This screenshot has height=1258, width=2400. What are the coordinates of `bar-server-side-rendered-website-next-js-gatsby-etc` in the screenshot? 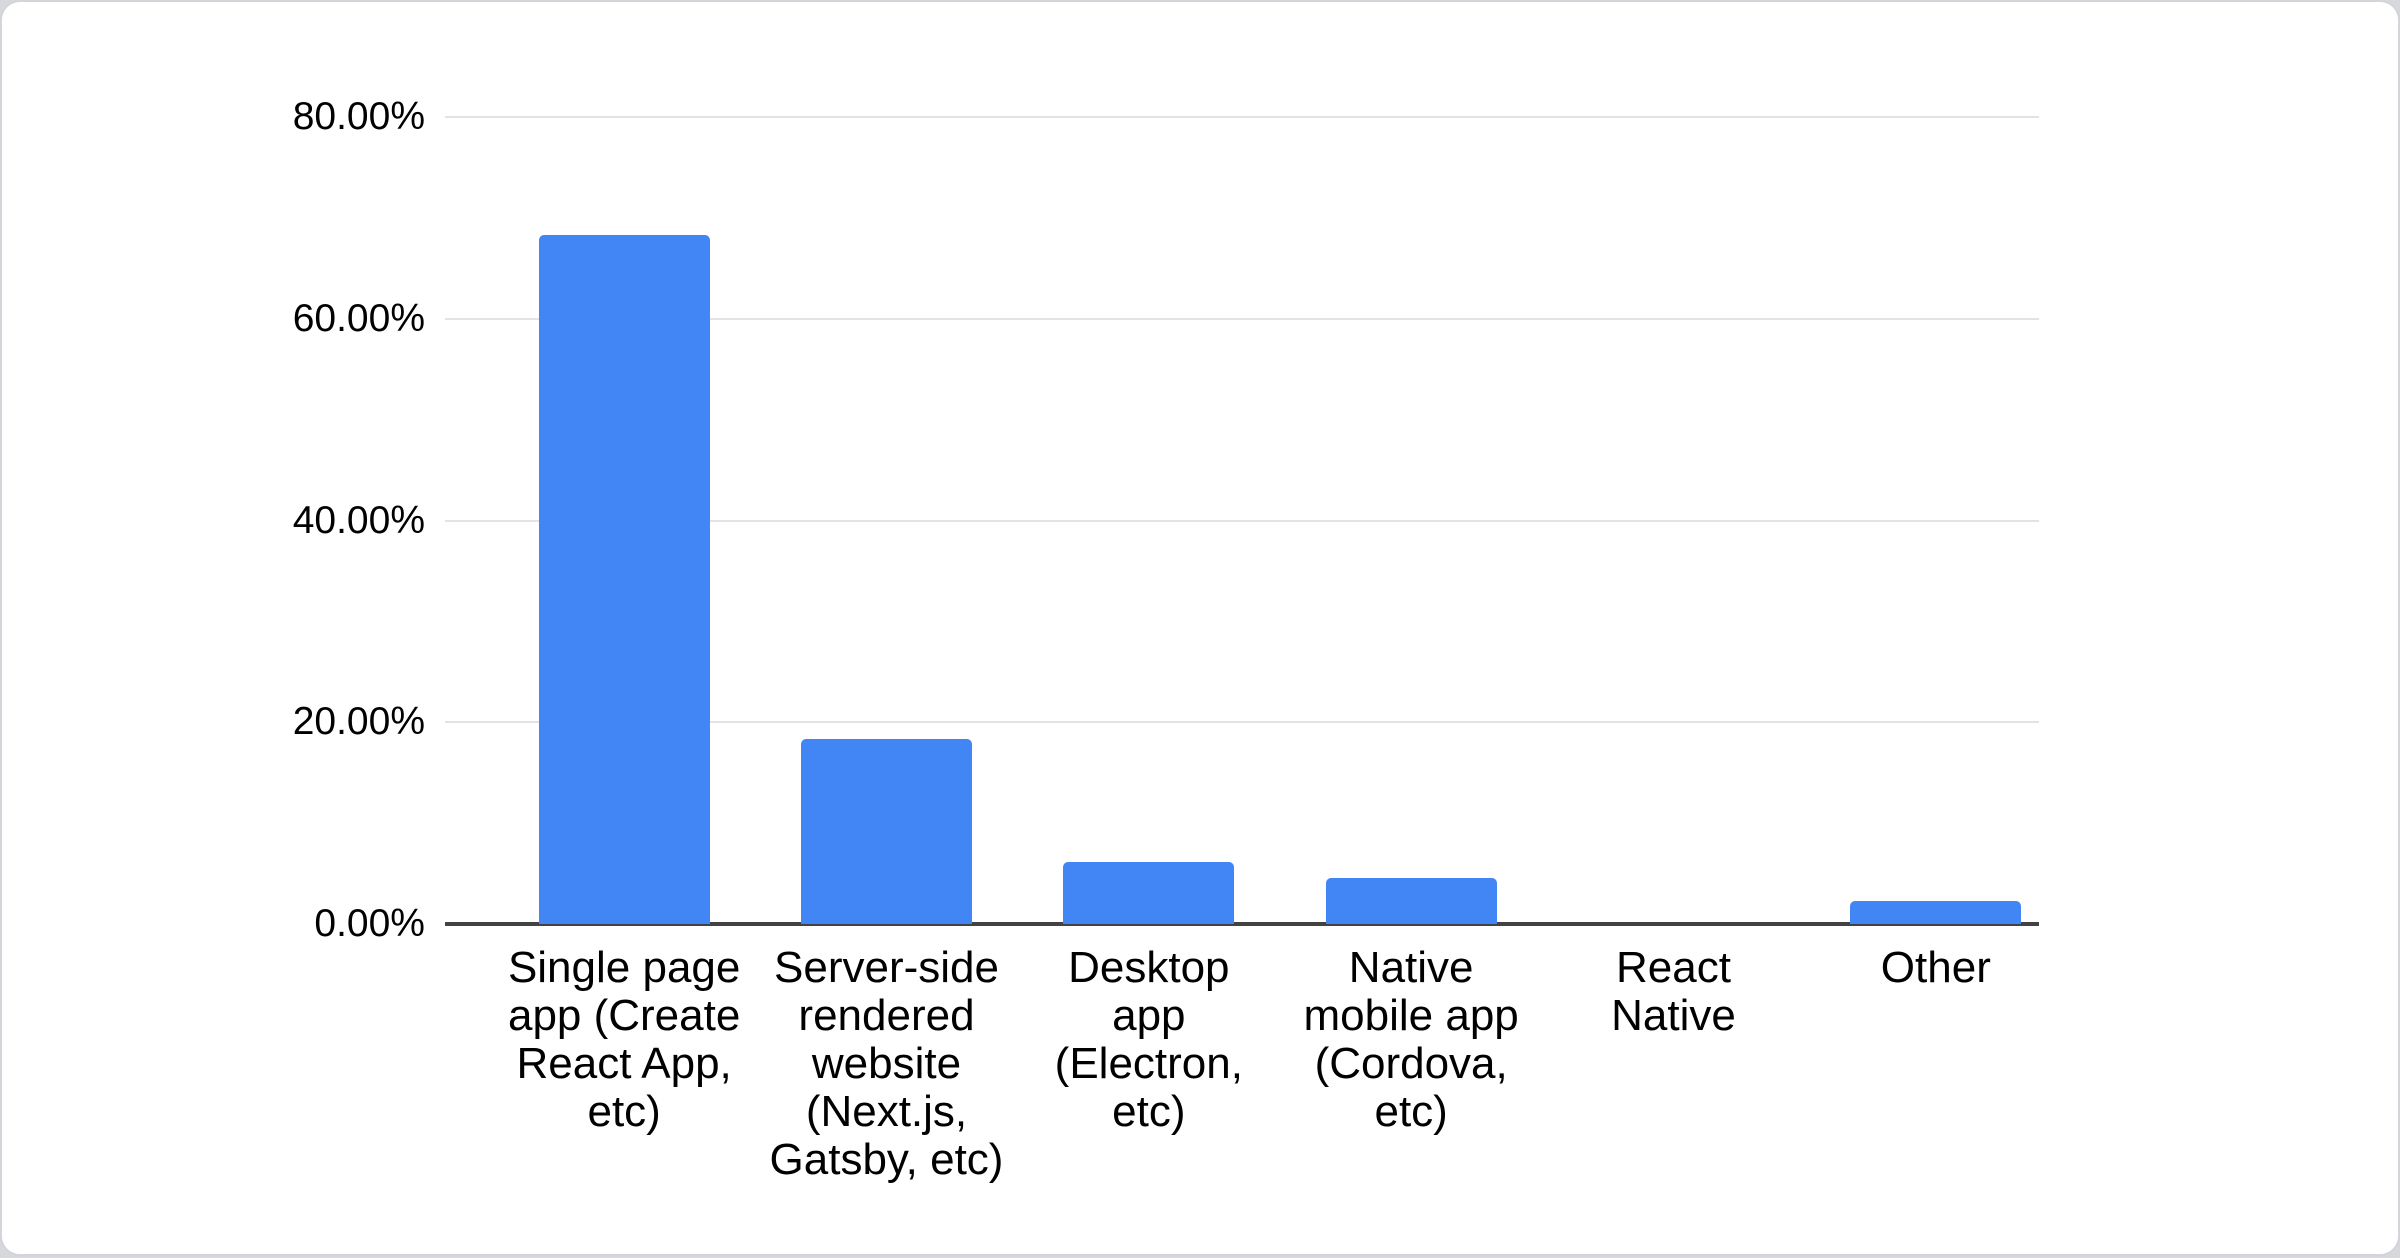 It's located at (886, 831).